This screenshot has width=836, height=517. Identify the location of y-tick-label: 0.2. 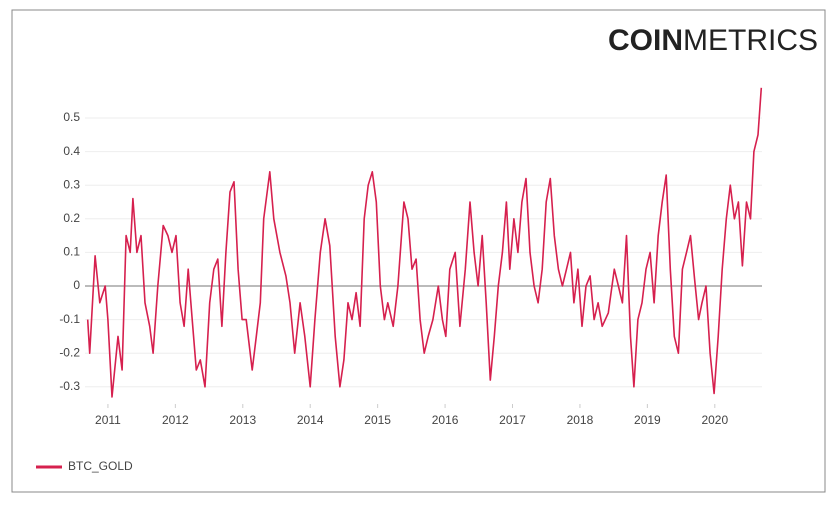
(71, 218).